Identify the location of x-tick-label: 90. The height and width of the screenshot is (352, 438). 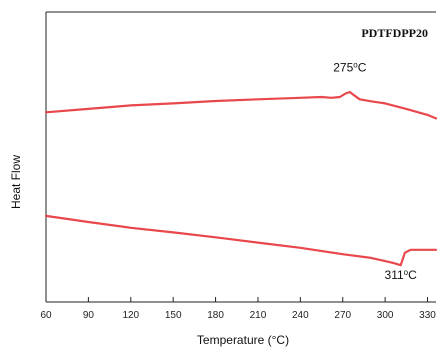
(89, 315).